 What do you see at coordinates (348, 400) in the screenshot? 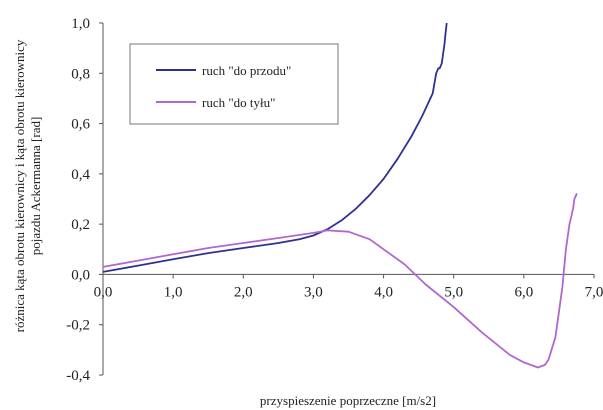
I see `x-axis-title: przyspieszenie poprzeczne [m/s2]` at bounding box center [348, 400].